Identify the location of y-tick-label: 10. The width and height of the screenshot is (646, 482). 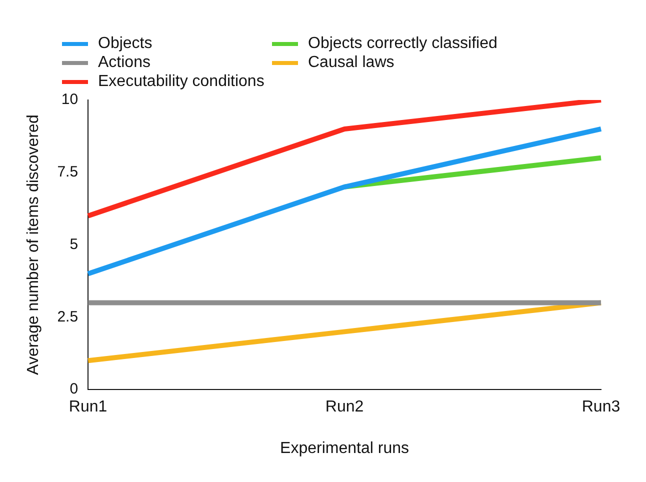
(69, 99).